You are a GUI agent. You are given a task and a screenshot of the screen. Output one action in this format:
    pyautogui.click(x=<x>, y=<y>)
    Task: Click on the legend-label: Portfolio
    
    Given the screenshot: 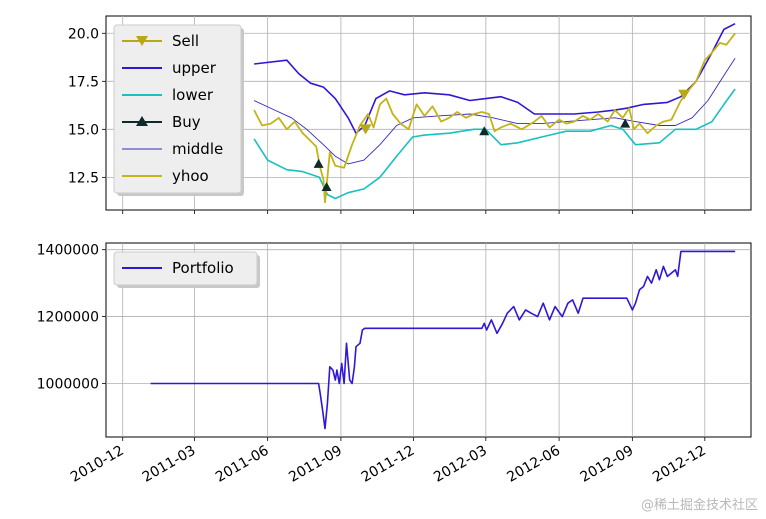 What is the action you would take?
    pyautogui.click(x=203, y=268)
    